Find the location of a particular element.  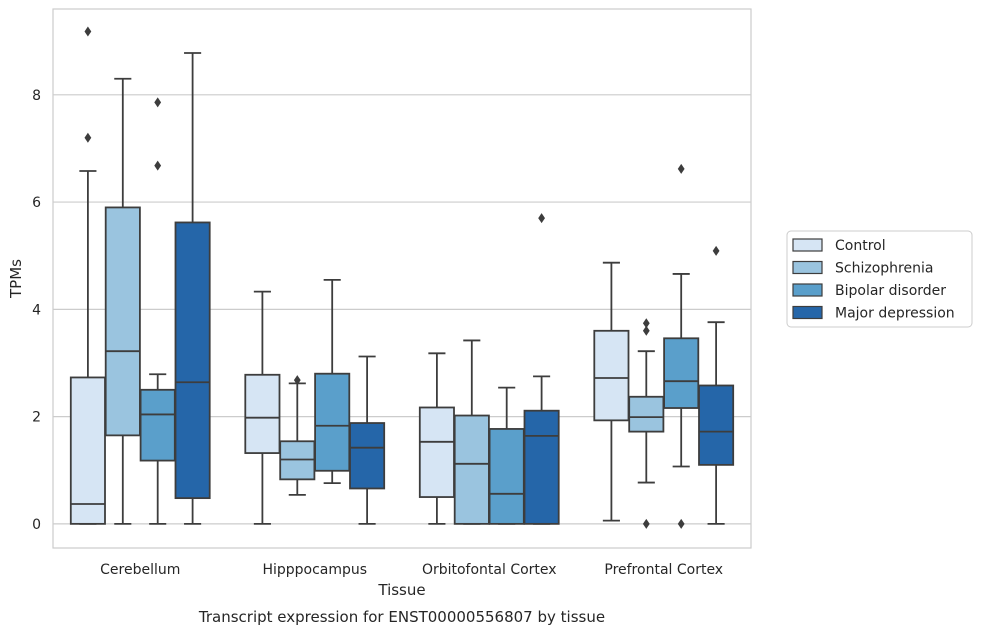

y-axis-ticks: 0 2 4 6 8 is located at coordinates (36, 310).